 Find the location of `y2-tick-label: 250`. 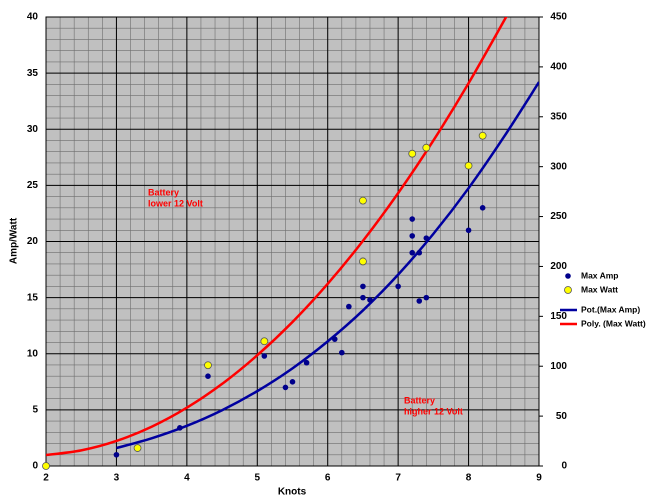

y2-tick-label: 250 is located at coordinates (558, 216).